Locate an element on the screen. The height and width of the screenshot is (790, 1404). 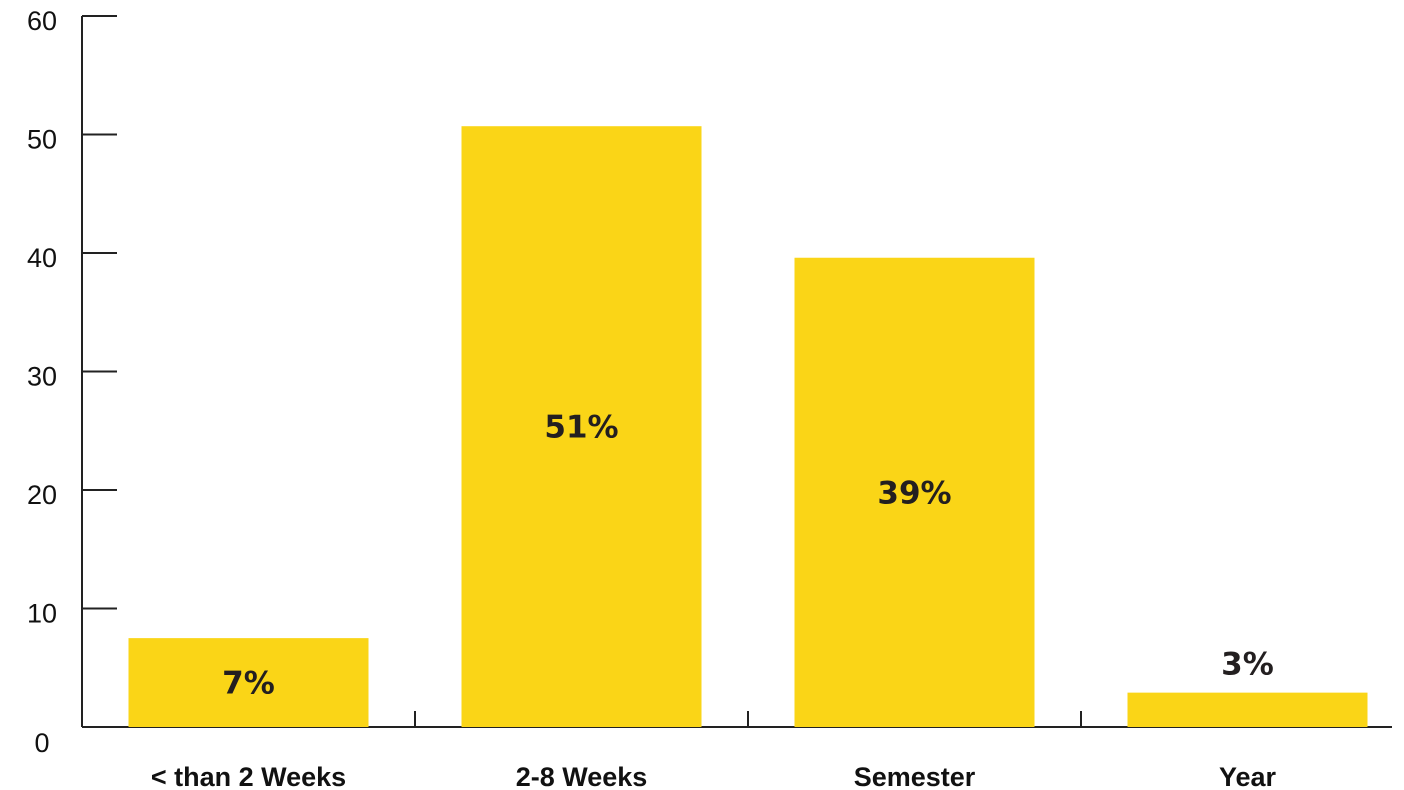
y-tick-label: 60 is located at coordinates (42, 21).